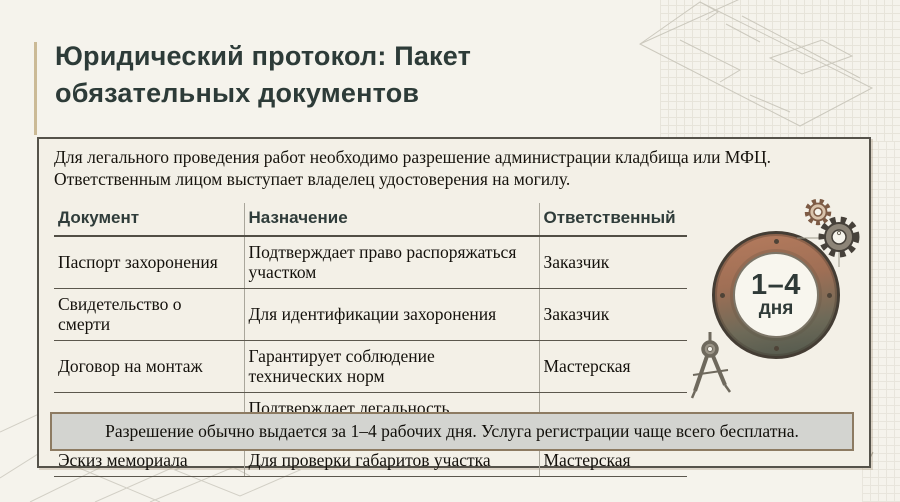 This screenshot has height=502, width=900. I want to click on cell-responsible: Мастерская, so click(612, 366).